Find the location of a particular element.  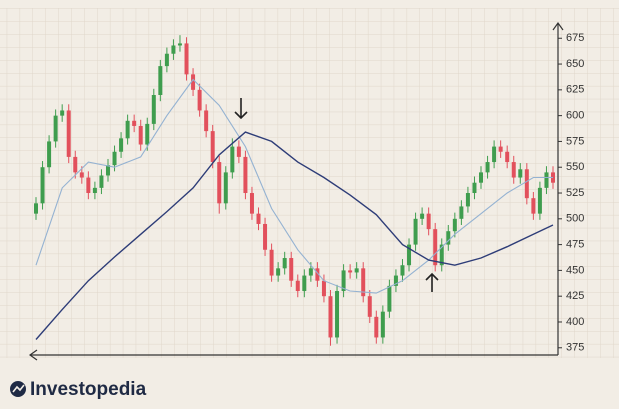

y-tick-label: 400 is located at coordinates (575, 322).